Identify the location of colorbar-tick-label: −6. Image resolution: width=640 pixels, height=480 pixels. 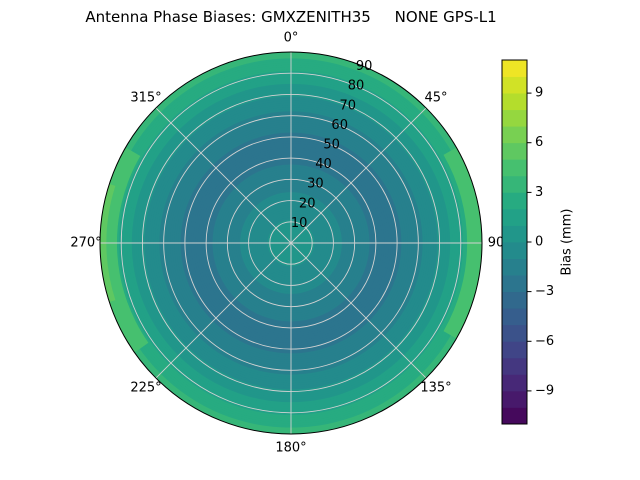
(544, 341).